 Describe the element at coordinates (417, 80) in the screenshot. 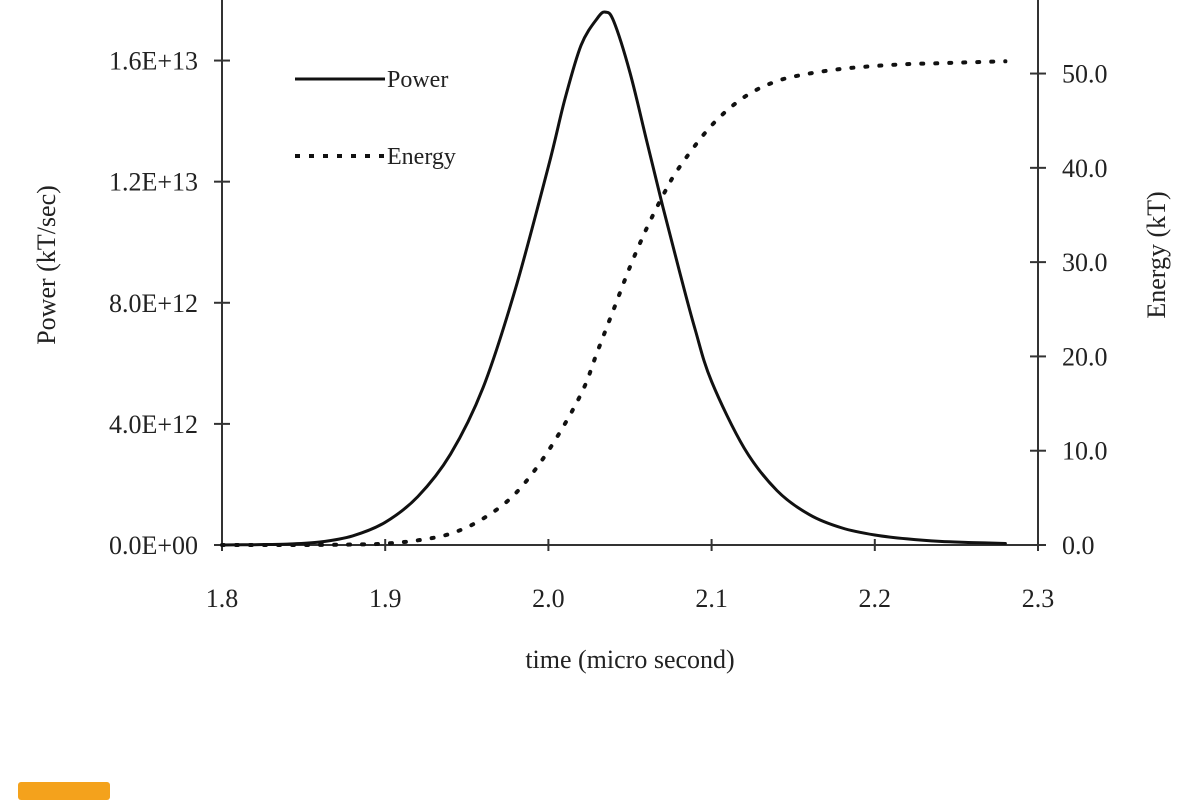

I see `legend-power-label: Power` at that location.